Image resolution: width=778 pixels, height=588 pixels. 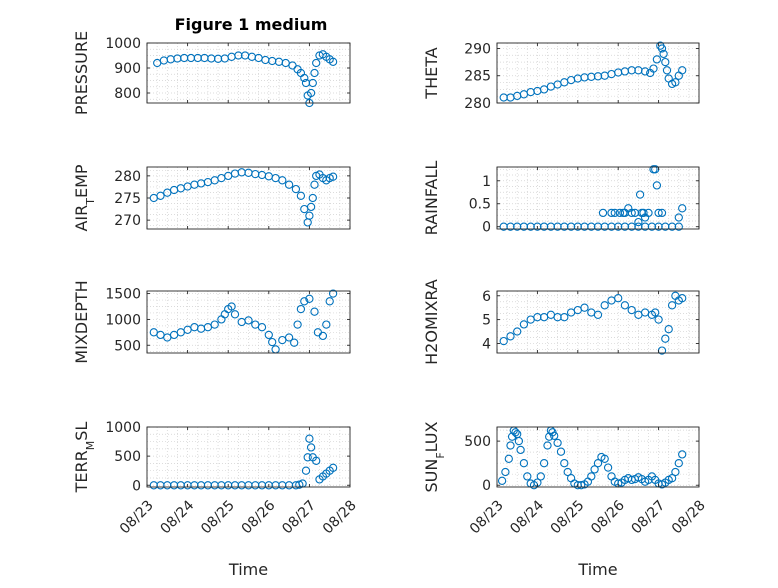 What do you see at coordinates (84, 458) in the screenshot?
I see `y-axis-label-terr-msl: TERRMSL` at bounding box center [84, 458].